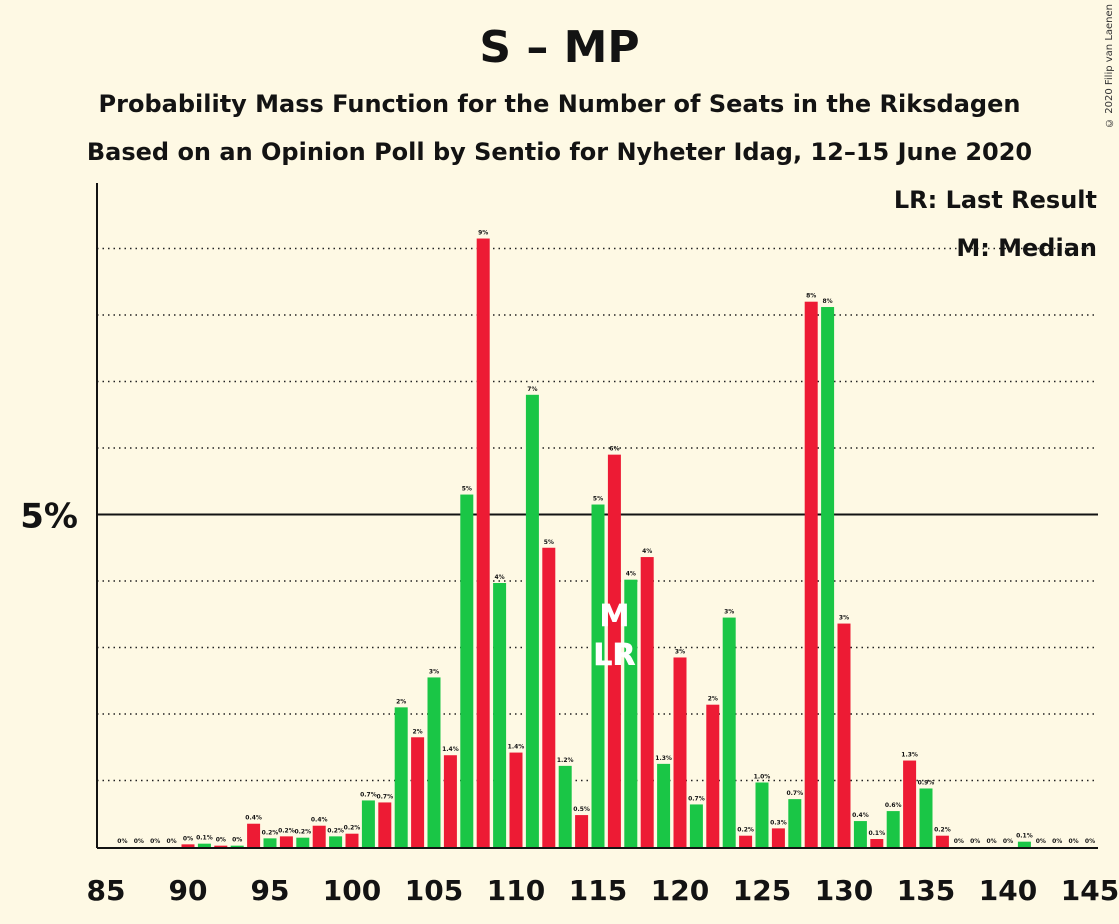 This screenshot has width=1119, height=924. I want to click on bar-value-label: 1.0%, so click(762, 776).